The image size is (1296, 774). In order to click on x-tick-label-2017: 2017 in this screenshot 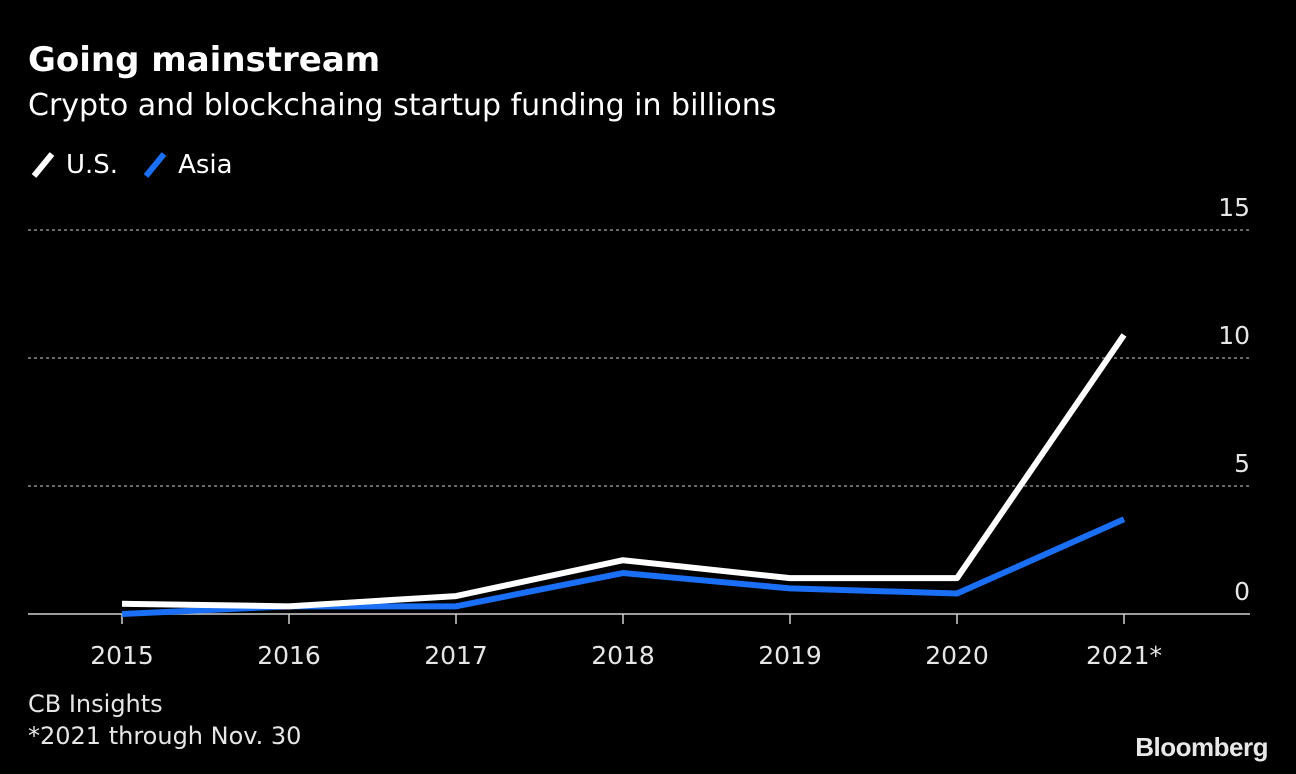, I will do `click(456, 655)`.